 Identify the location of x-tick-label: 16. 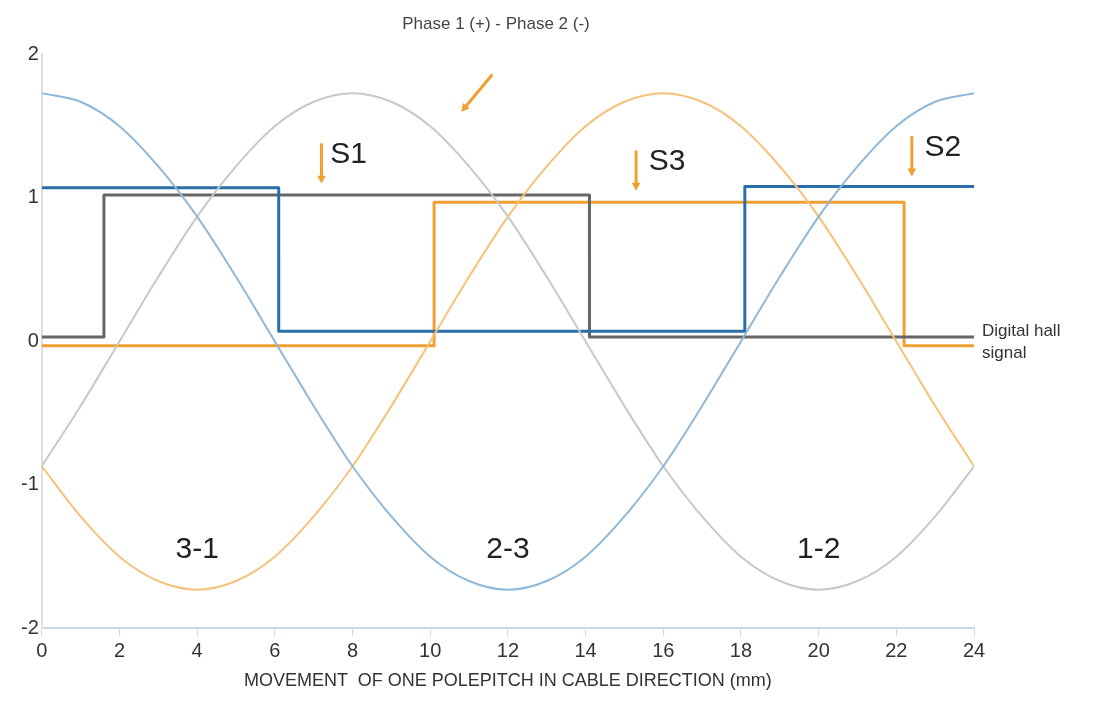
(663, 649).